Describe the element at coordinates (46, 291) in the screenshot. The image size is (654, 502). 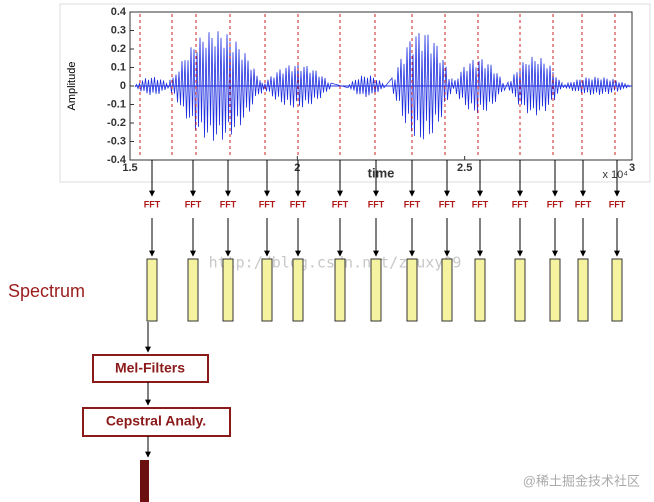
I see `spectrum-label: Spectrum` at that location.